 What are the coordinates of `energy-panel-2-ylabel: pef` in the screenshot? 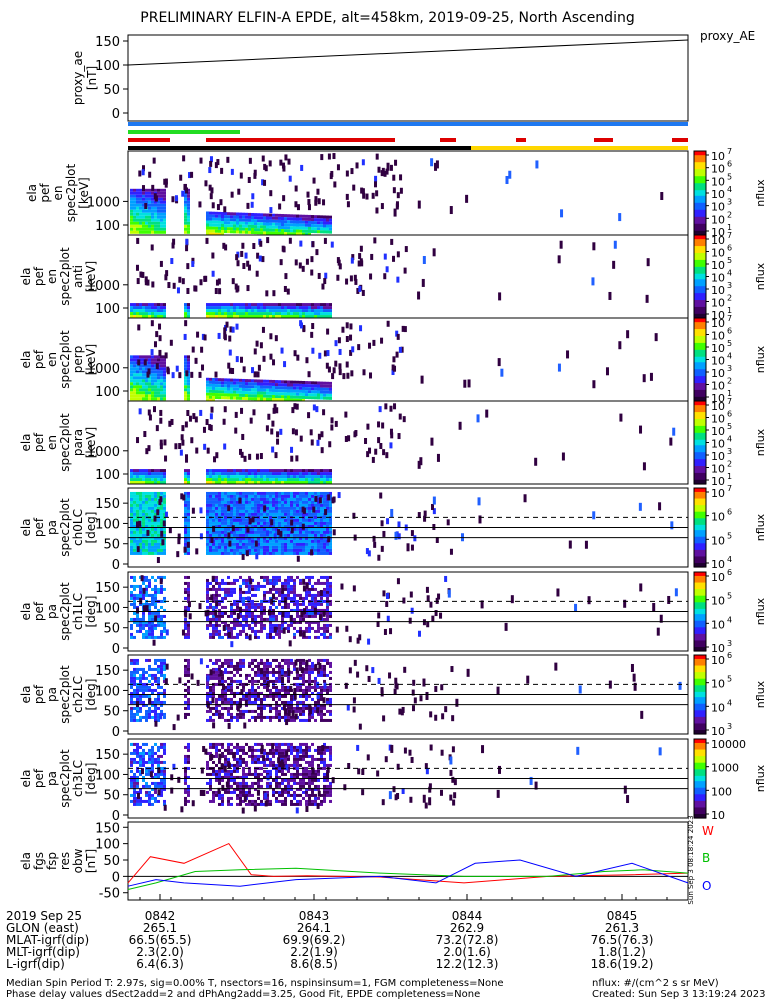 It's located at (39, 359).